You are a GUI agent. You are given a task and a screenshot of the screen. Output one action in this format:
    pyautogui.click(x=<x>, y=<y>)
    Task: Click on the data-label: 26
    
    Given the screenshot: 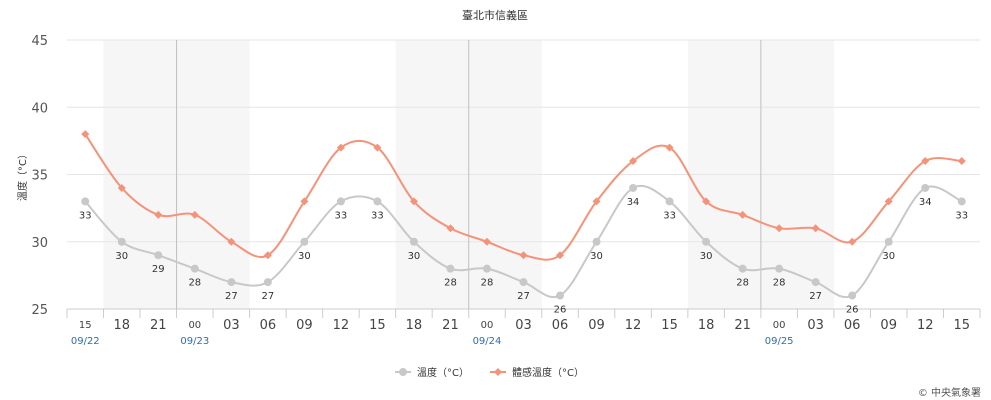 What is the action you would take?
    pyautogui.click(x=560, y=310)
    